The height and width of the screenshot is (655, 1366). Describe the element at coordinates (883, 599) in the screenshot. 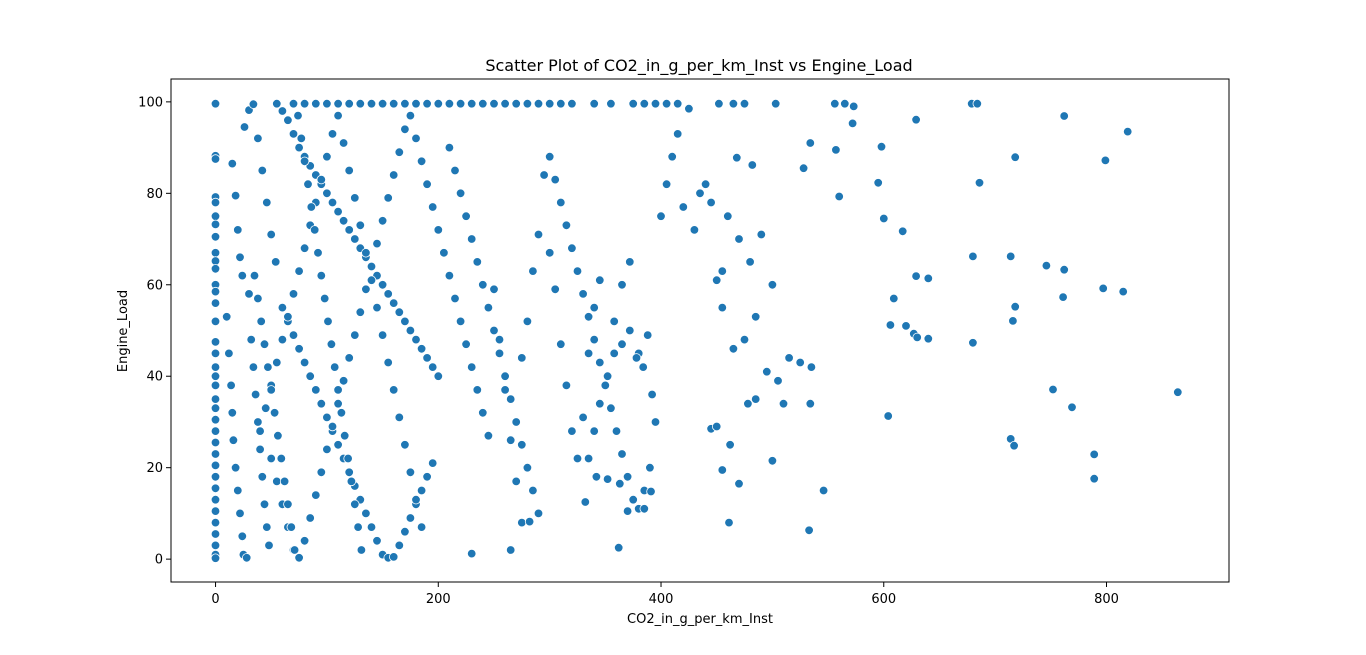

I see `x-tick-label: 600` at that location.